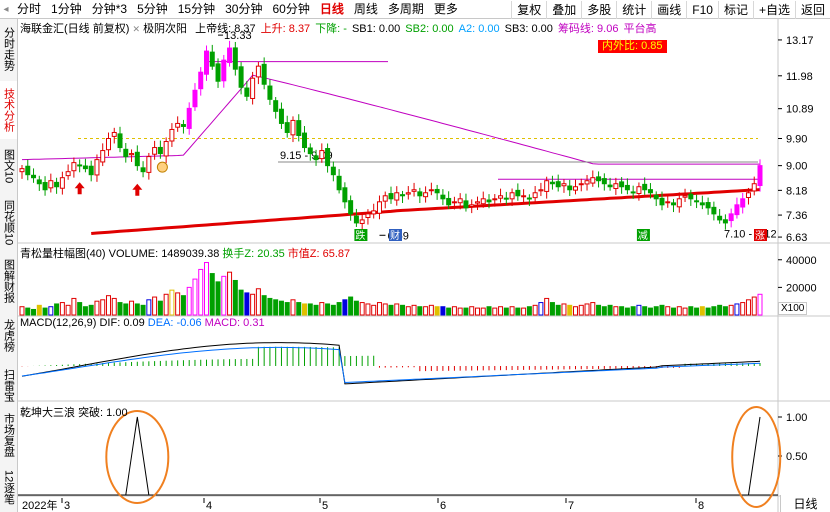 Image resolution: width=830 pixels, height=512 pixels. Describe the element at coordinates (8, 281) in the screenshot. I see `left-tab-4: 图解财报` at that location.